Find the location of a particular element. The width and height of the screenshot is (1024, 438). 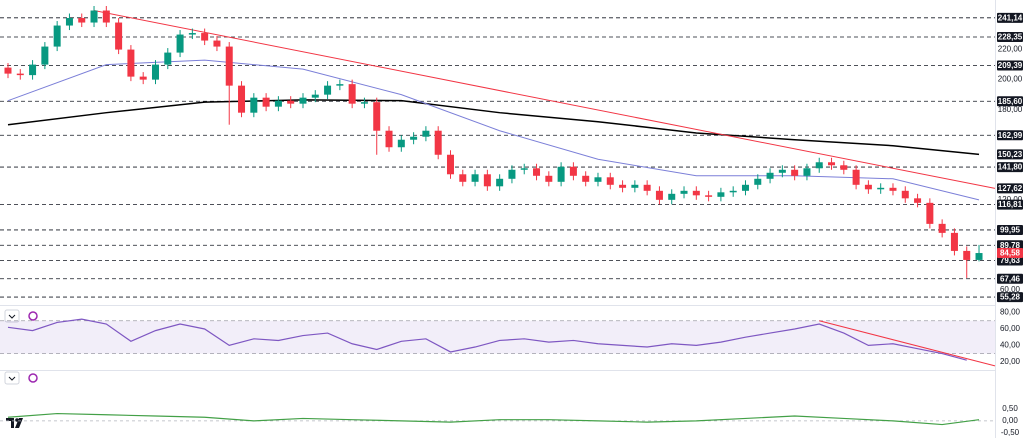

rsi-pane-controls is located at coordinates (21, 316).